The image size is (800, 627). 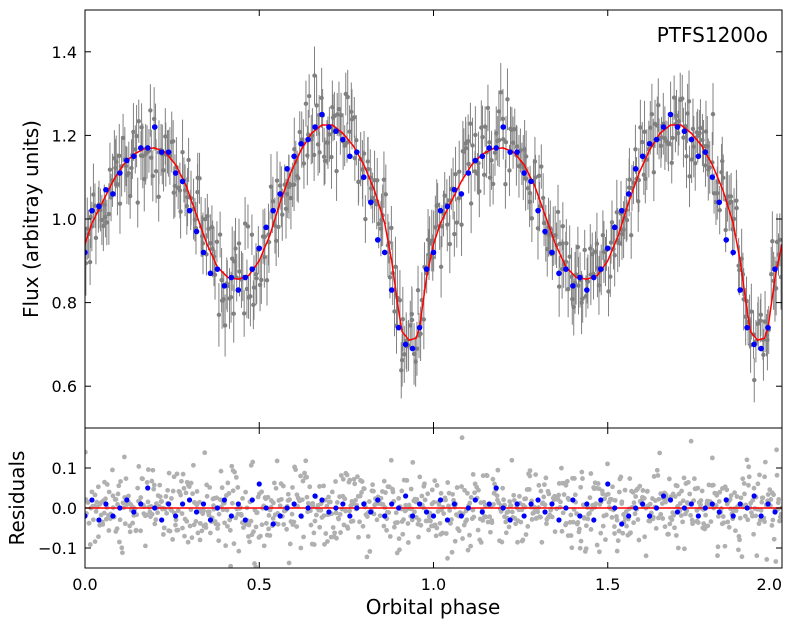 What do you see at coordinates (17, 498) in the screenshot?
I see `residuals-y-axis-title: Residuals` at bounding box center [17, 498].